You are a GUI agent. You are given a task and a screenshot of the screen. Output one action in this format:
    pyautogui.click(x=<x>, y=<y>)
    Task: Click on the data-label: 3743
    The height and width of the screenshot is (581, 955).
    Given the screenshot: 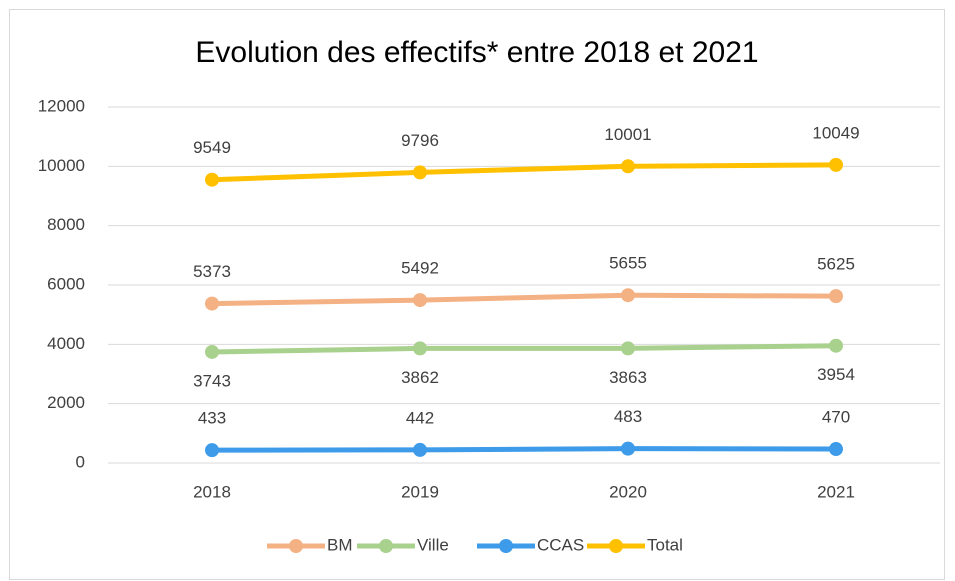 What is the action you would take?
    pyautogui.click(x=212, y=380)
    